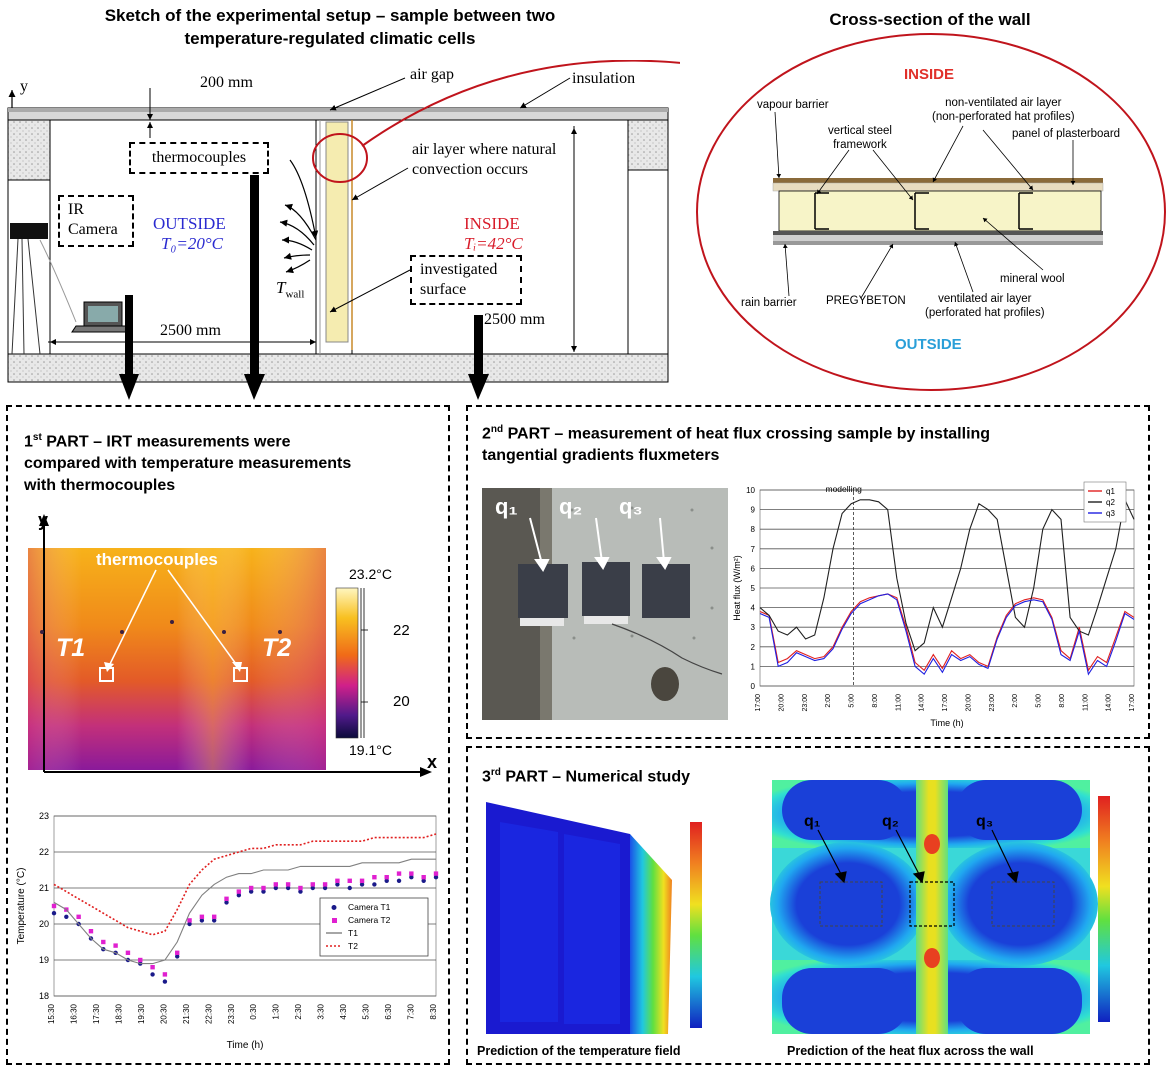 The height and width of the screenshot is (1067, 1172). Describe the element at coordinates (24, 86) in the screenshot. I see `y-axis-label: y` at that location.